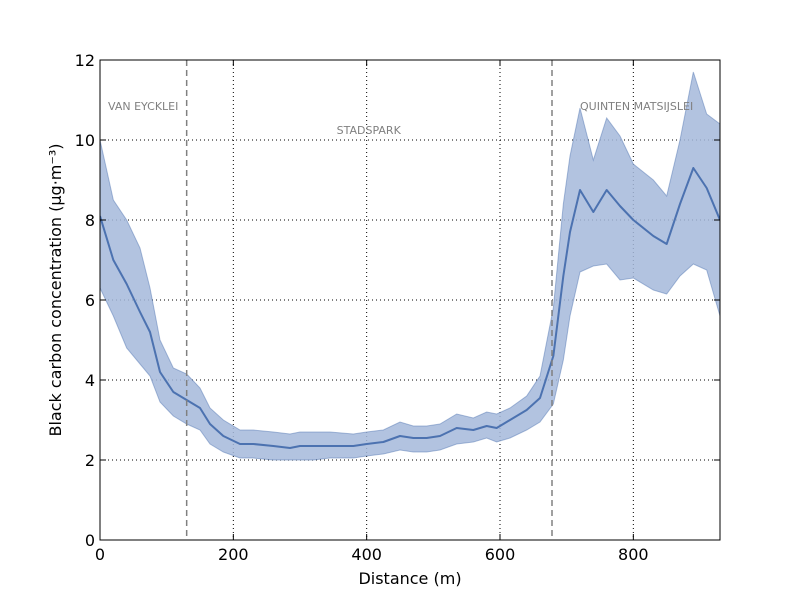  Describe the element at coordinates (100, 554) in the screenshot. I see `x-tick-label: 0` at that location.